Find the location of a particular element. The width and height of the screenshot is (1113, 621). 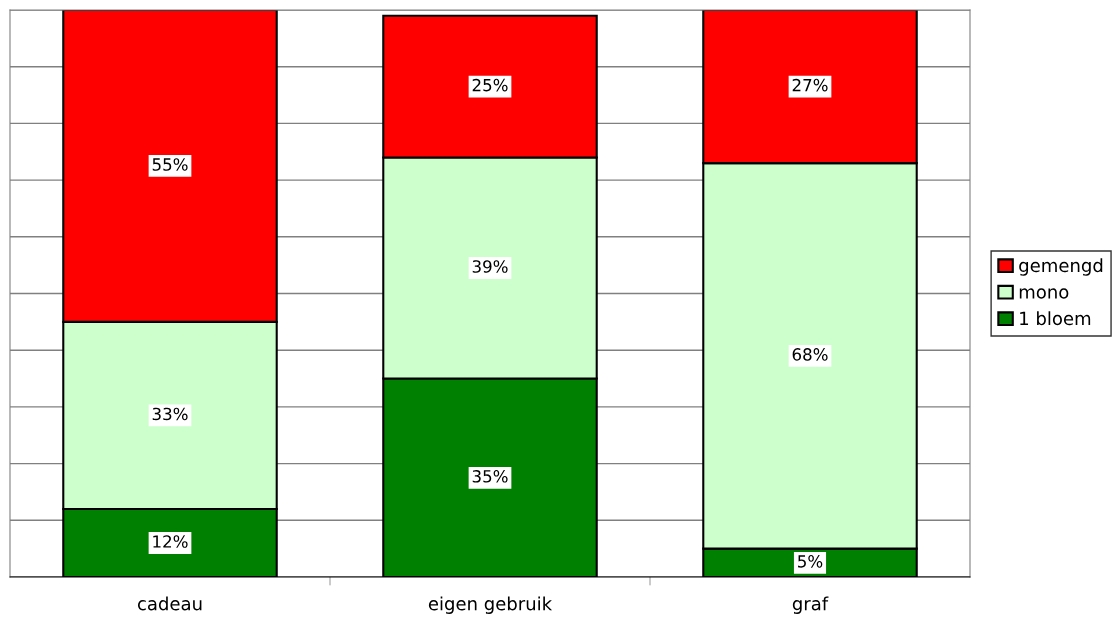

data-label: 39% is located at coordinates (490, 266).